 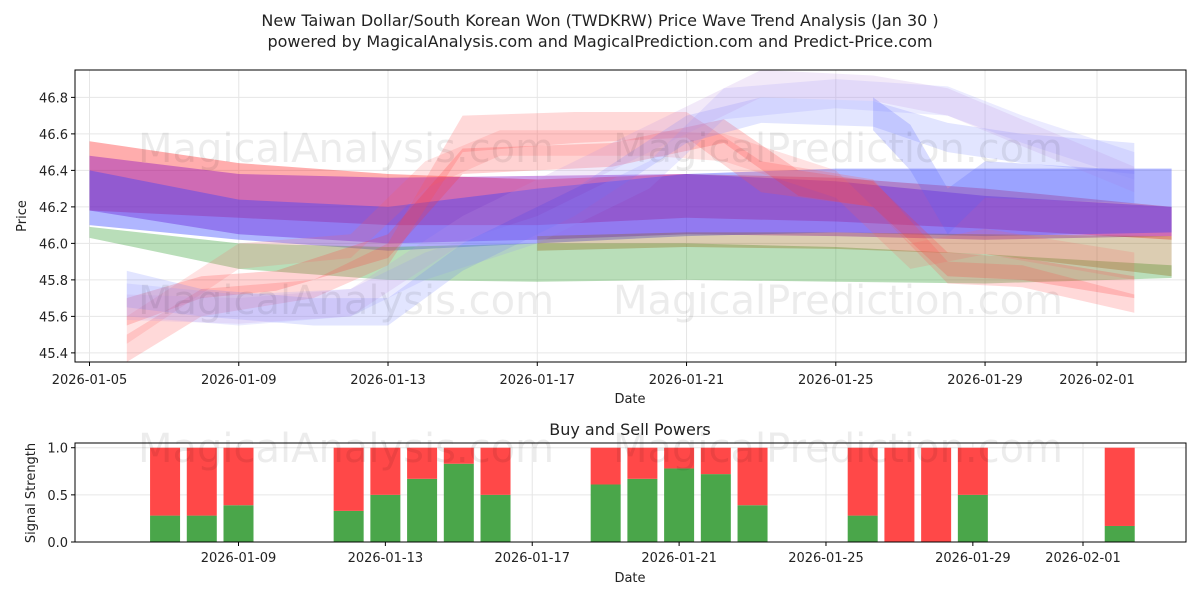 I want to click on signal-x-tick-label: 2026-01-21, so click(x=679, y=558).